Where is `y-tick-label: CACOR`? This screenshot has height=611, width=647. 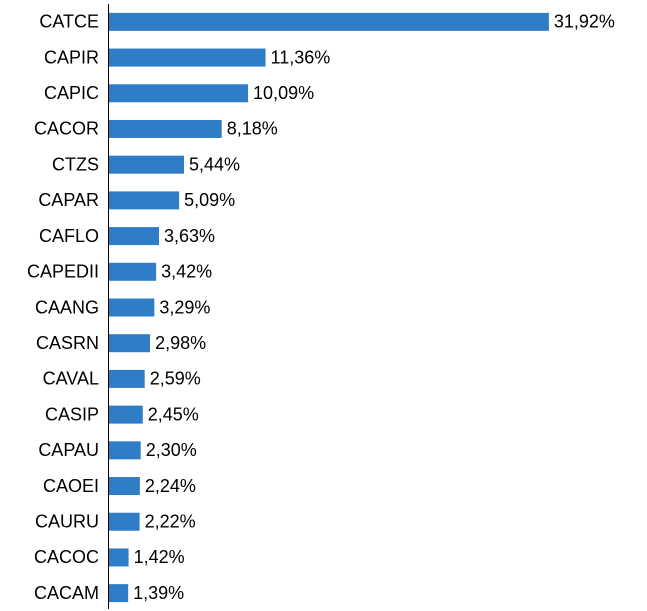 y-tick-label: CACOR is located at coordinates (66, 129).